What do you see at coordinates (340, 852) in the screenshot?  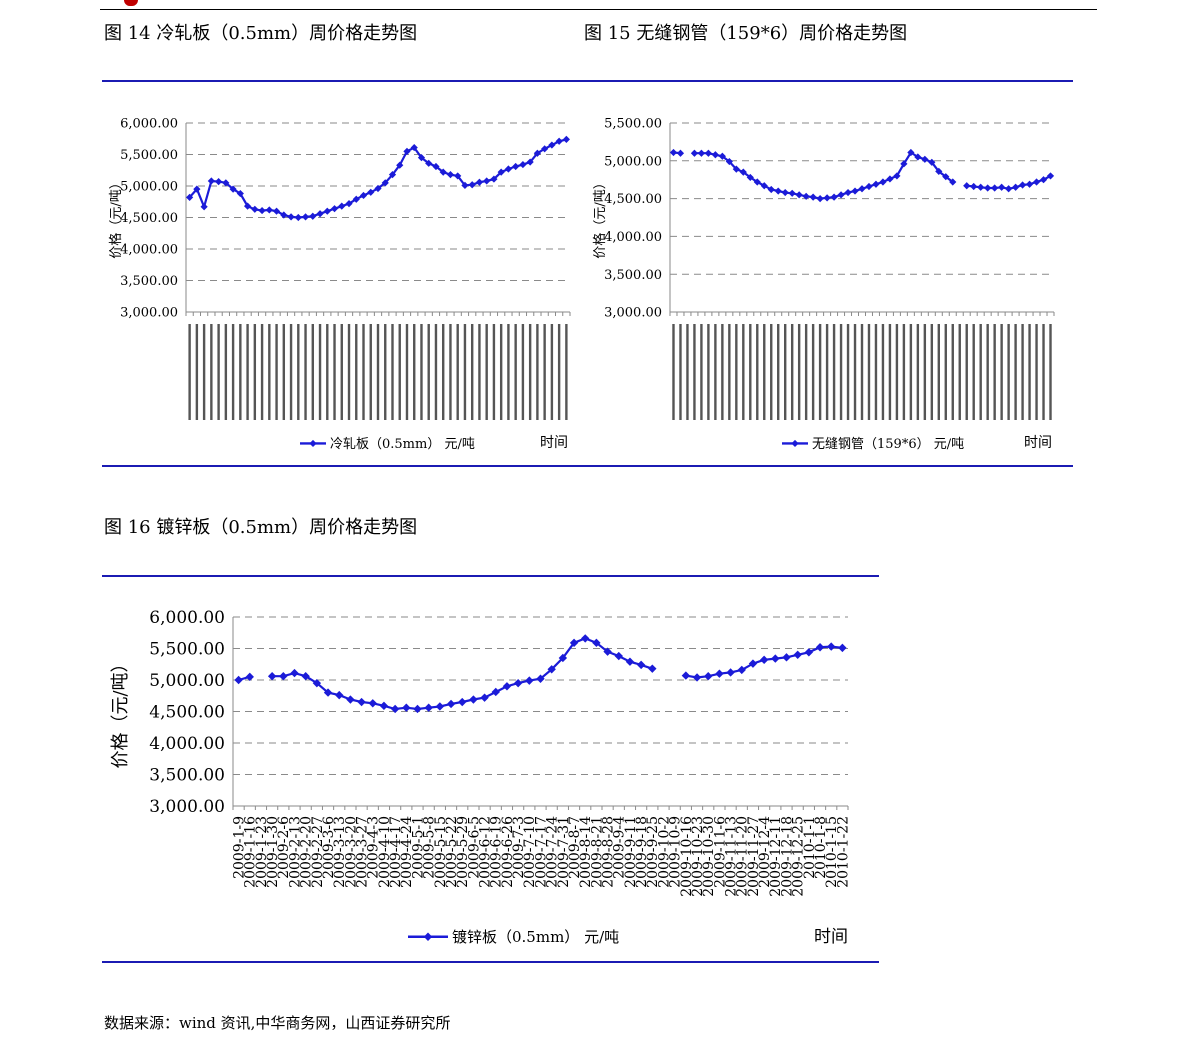 I see `x-tick-label: 2009-3-13` at bounding box center [340, 852].